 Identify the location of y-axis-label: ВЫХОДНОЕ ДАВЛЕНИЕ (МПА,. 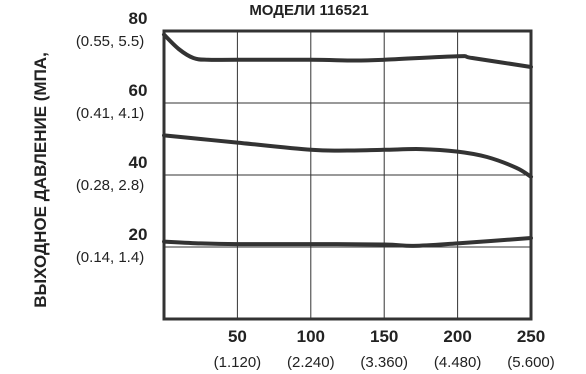
(40, 180).